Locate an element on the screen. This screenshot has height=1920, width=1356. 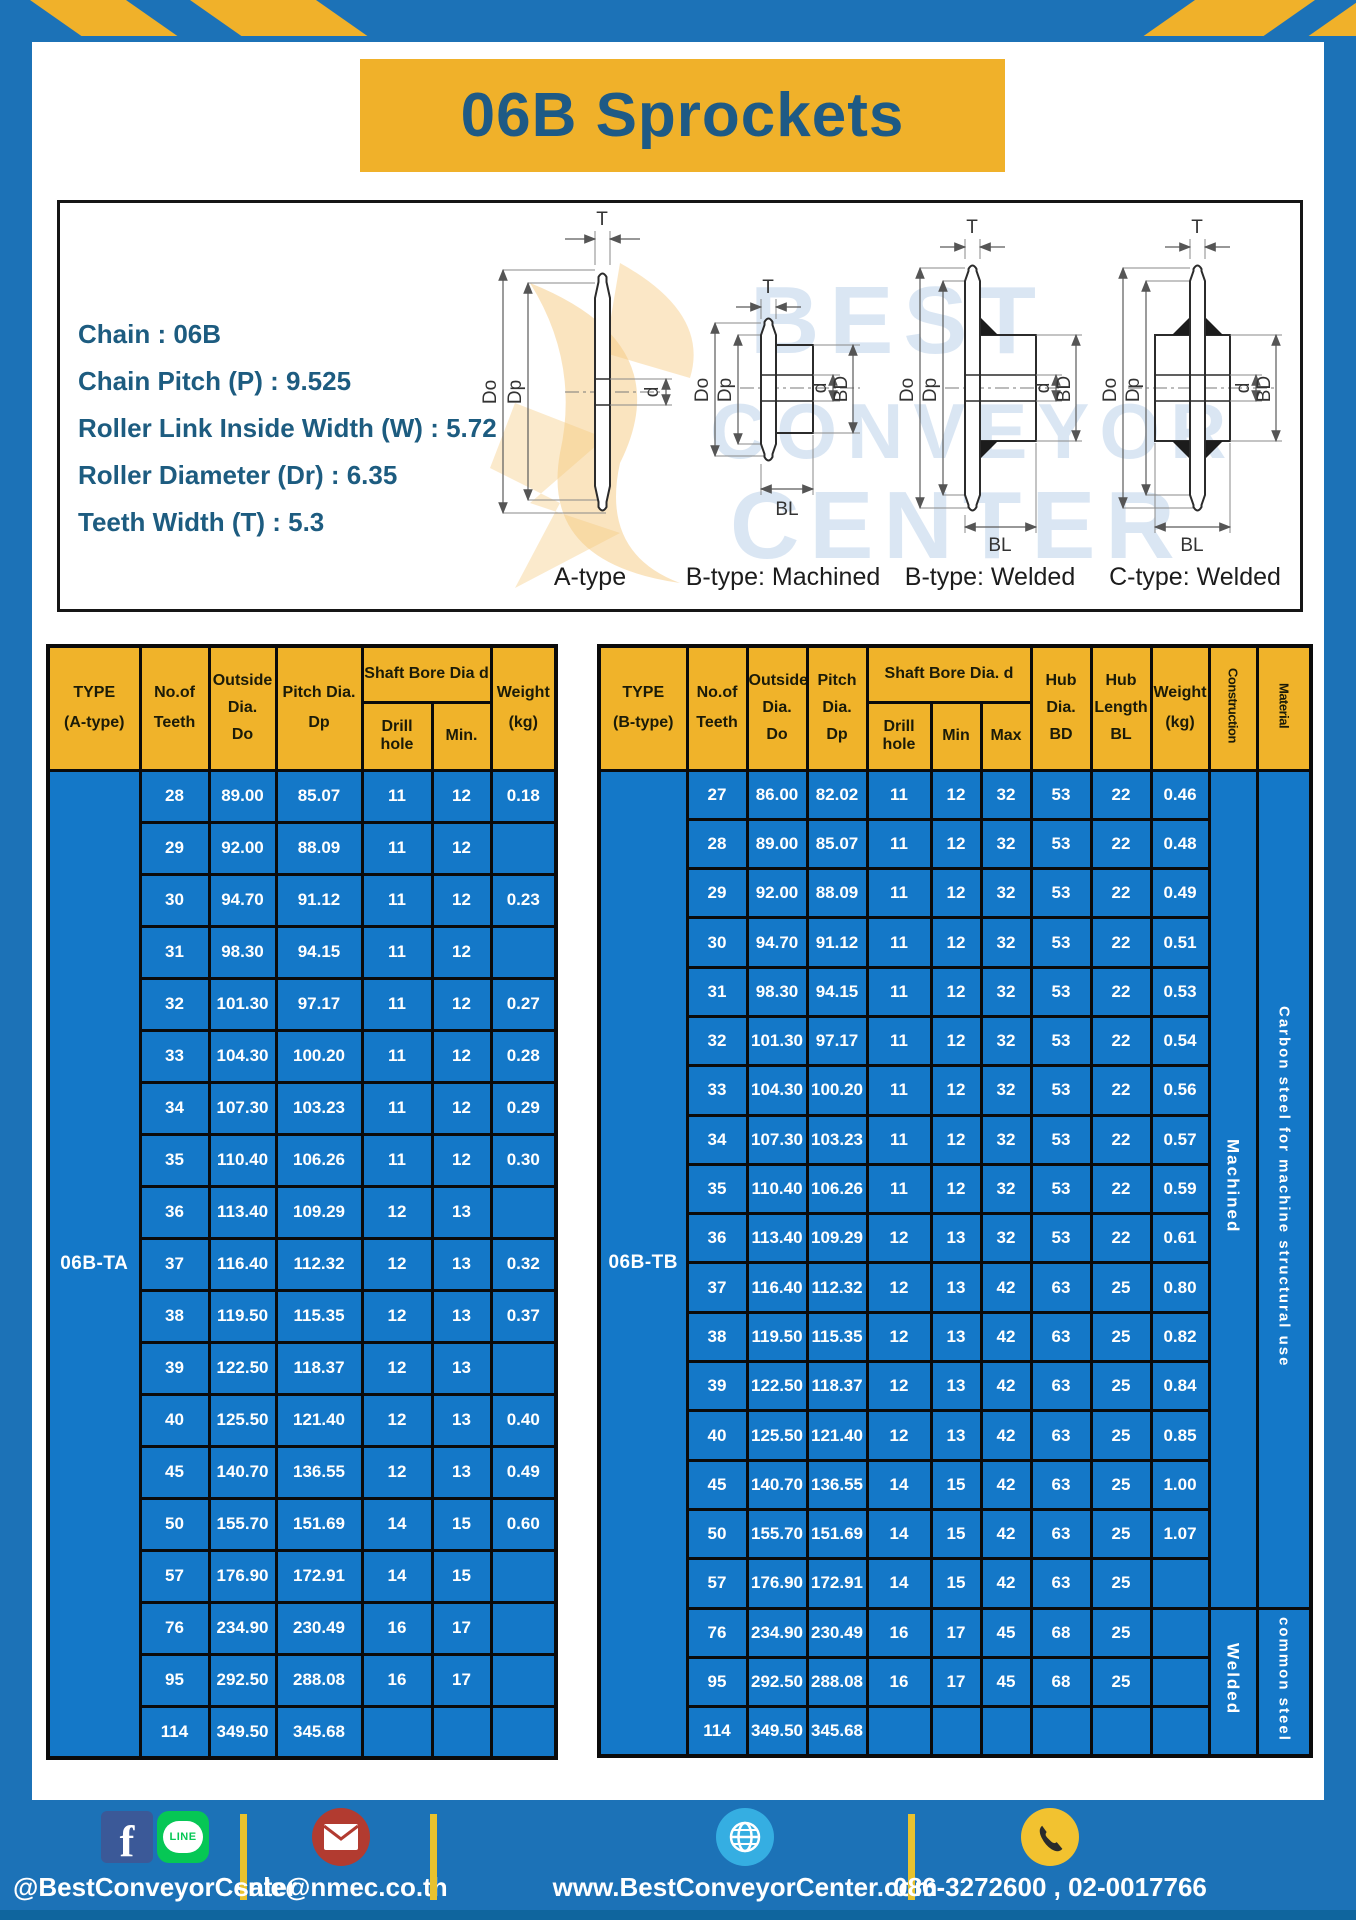
drawing-a-type: T Do Dp d A-type is located at coordinates (576, 400).